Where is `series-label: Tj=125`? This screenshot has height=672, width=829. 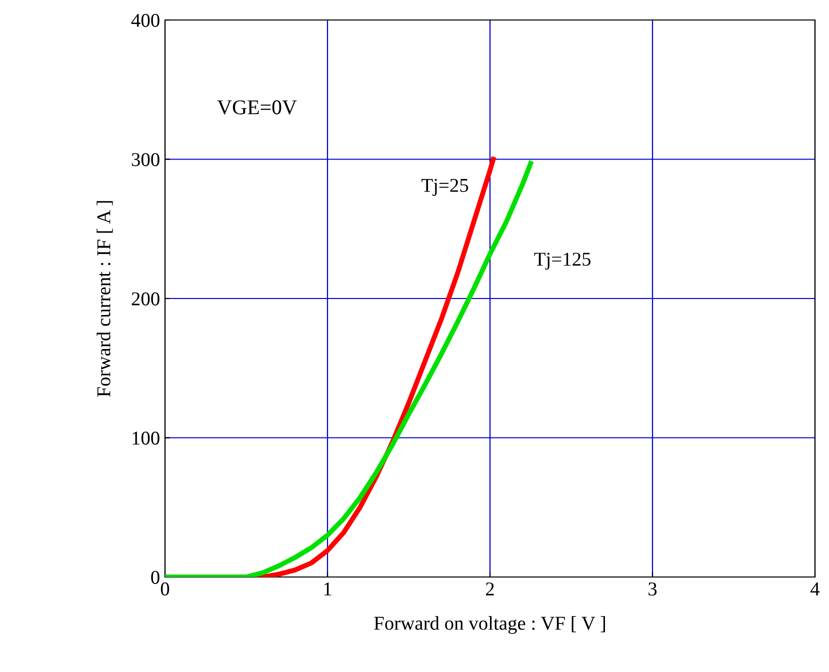
series-label: Tj=125 is located at coordinates (562, 261).